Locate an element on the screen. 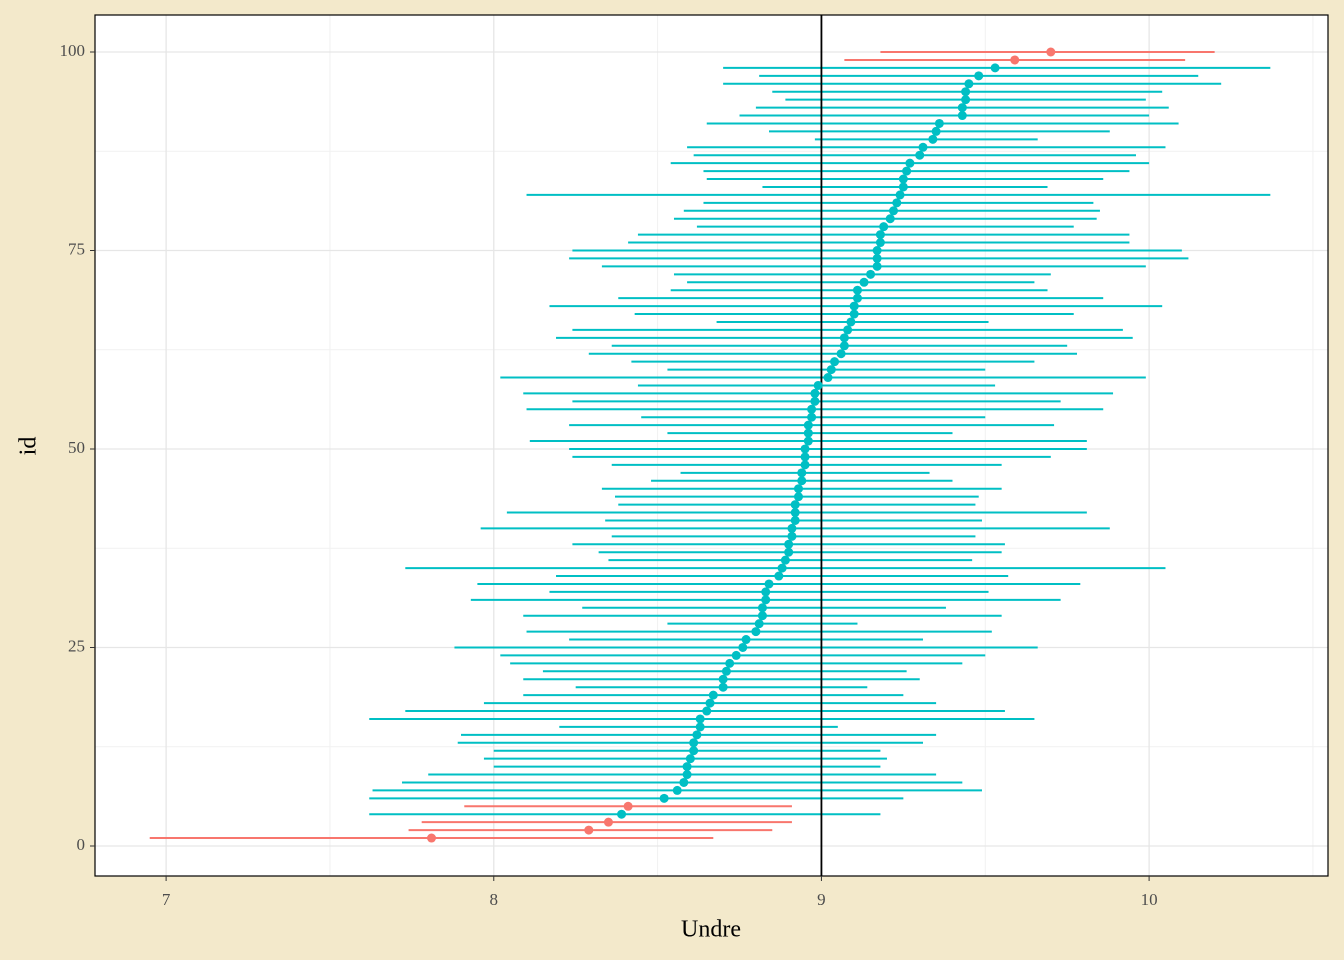  y-tick-label: 75 is located at coordinates (76, 248).